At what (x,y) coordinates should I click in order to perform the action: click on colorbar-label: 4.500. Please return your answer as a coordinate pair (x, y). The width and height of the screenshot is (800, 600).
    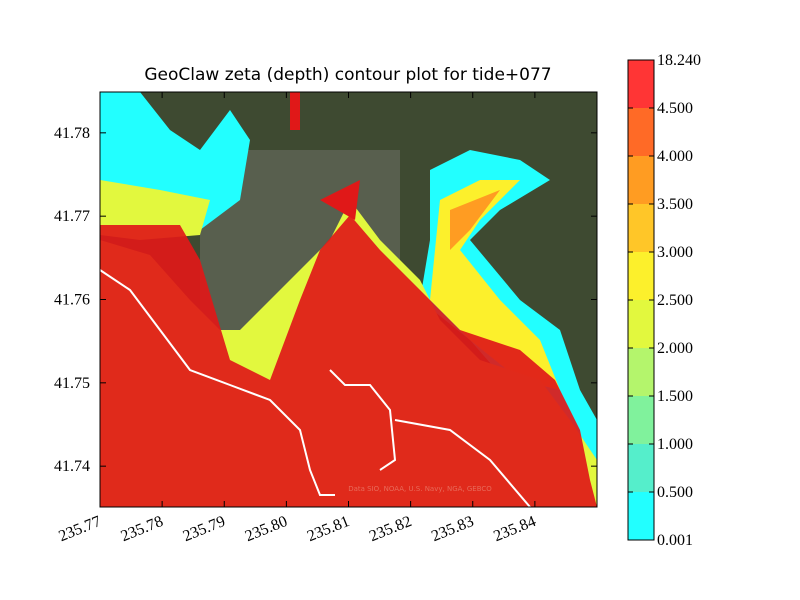
    Looking at the image, I should click on (675, 108).